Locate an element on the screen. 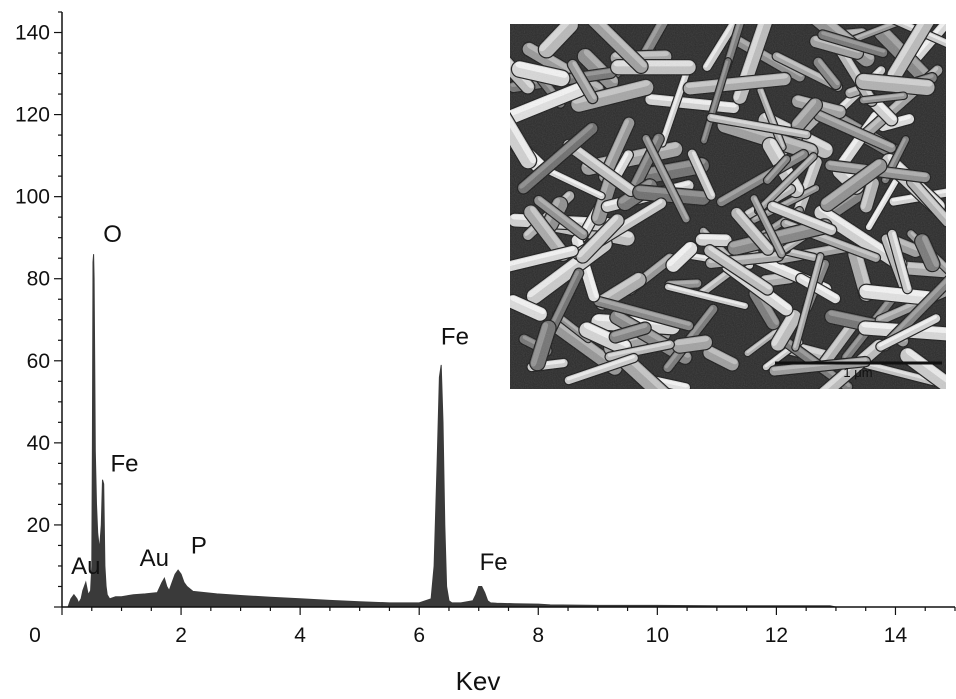 Image resolution: width=956 pixels, height=699 pixels. y-tick-label: 100 is located at coordinates (32, 197).